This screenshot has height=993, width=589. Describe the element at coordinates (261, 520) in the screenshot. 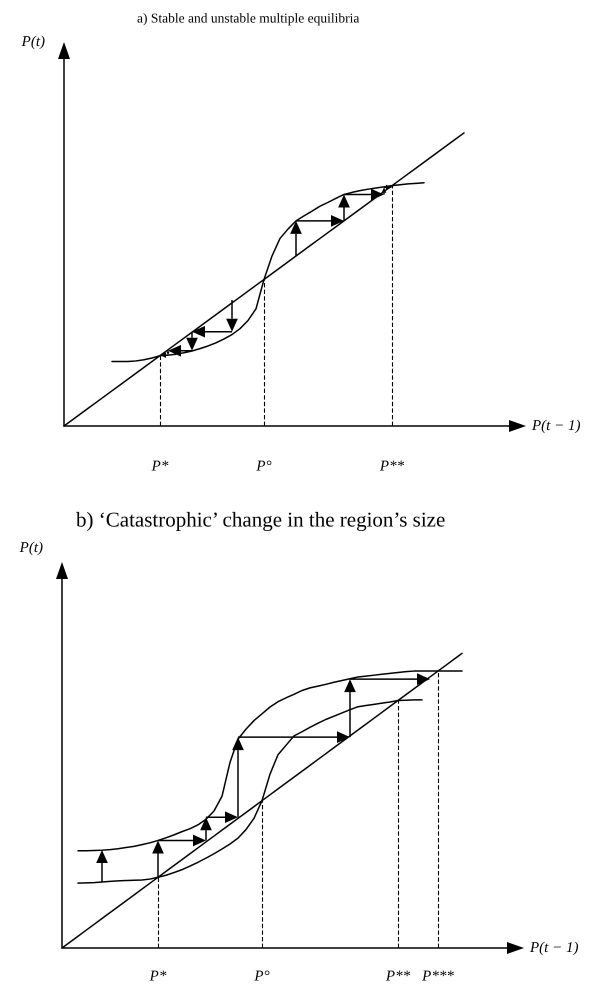

I see `chart-title: b) ‘Catastrophic’ change in the region’s size` at that location.